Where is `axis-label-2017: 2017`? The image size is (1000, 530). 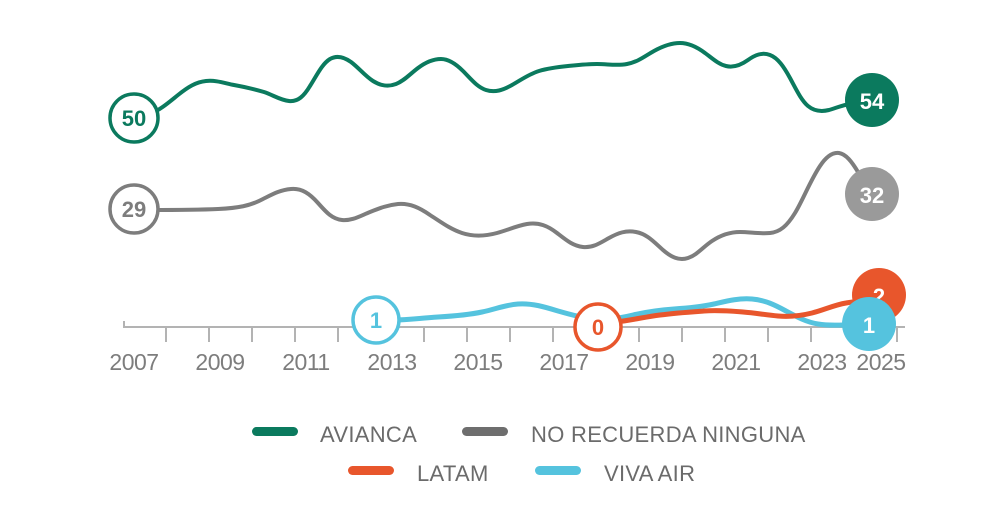 axis-label-2017: 2017 is located at coordinates (563, 362).